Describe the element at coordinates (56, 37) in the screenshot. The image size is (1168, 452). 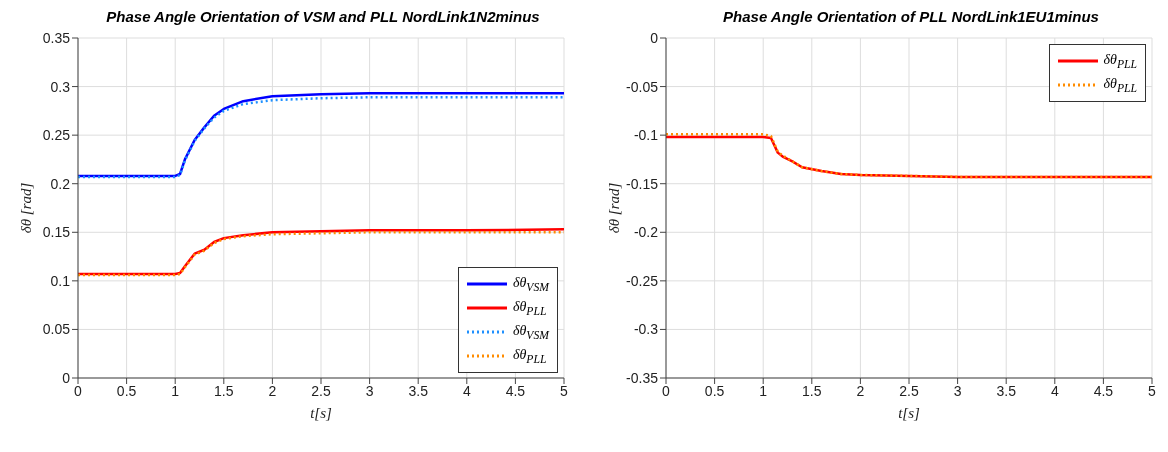
I see `y-tick-label: 0.35` at that location.